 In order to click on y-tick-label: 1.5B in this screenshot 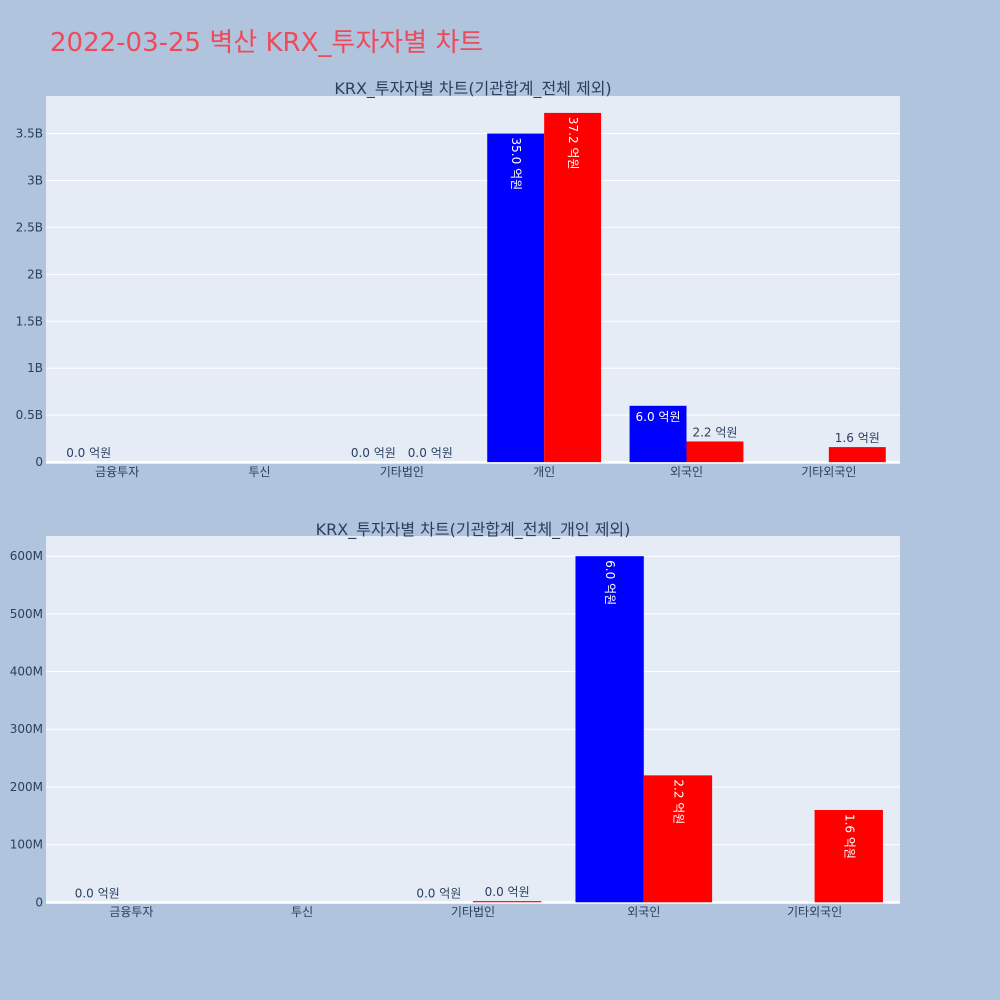, I will do `click(29, 321)`.